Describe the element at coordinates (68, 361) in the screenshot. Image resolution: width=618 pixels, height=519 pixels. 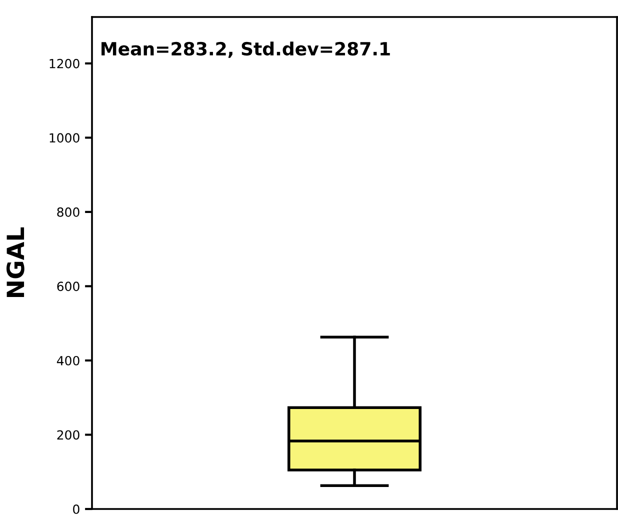
I see `y-tick-label: 400` at that location.